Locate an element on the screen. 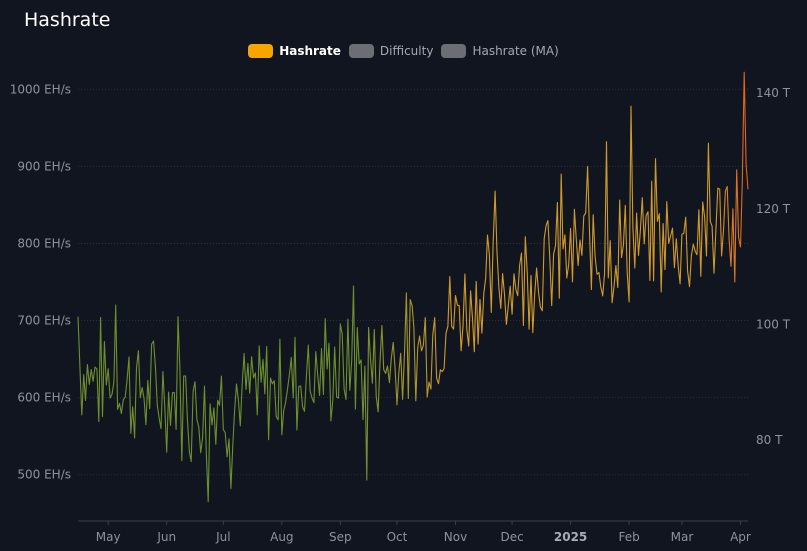 This screenshot has width=807, height=551. chart-title: Hashrate is located at coordinates (67, 20).